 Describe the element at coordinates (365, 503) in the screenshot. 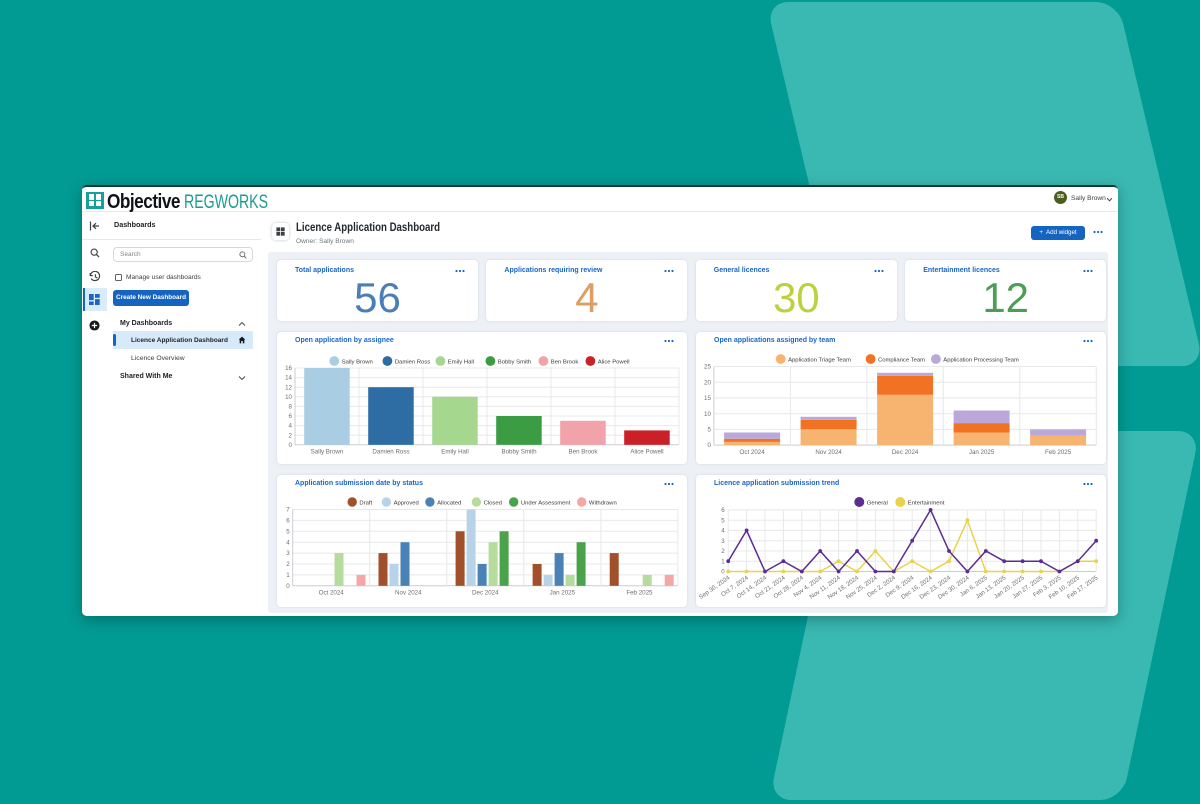

I see `svg-text: Draft` at that location.